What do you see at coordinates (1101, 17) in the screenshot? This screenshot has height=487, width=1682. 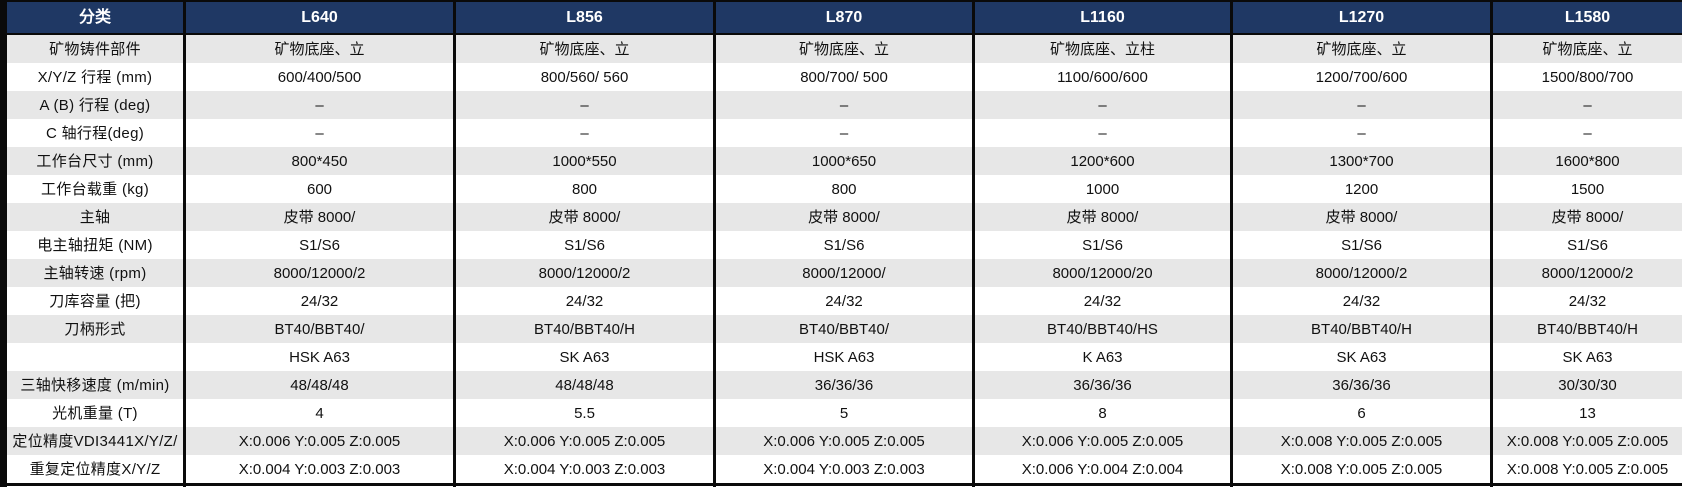 I see `column-header-model: L1160` at bounding box center [1101, 17].